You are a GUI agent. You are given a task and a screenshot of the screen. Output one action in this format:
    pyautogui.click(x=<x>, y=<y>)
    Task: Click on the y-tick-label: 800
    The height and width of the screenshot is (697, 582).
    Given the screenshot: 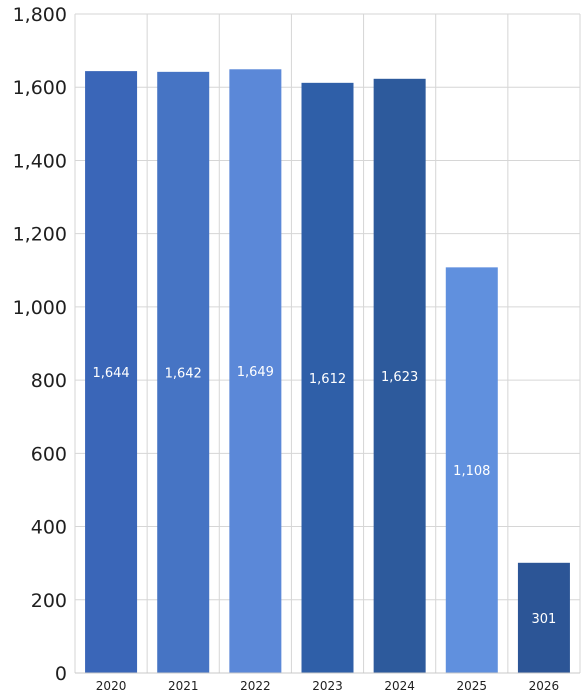 What is the action you would take?
    pyautogui.click(x=49, y=381)
    